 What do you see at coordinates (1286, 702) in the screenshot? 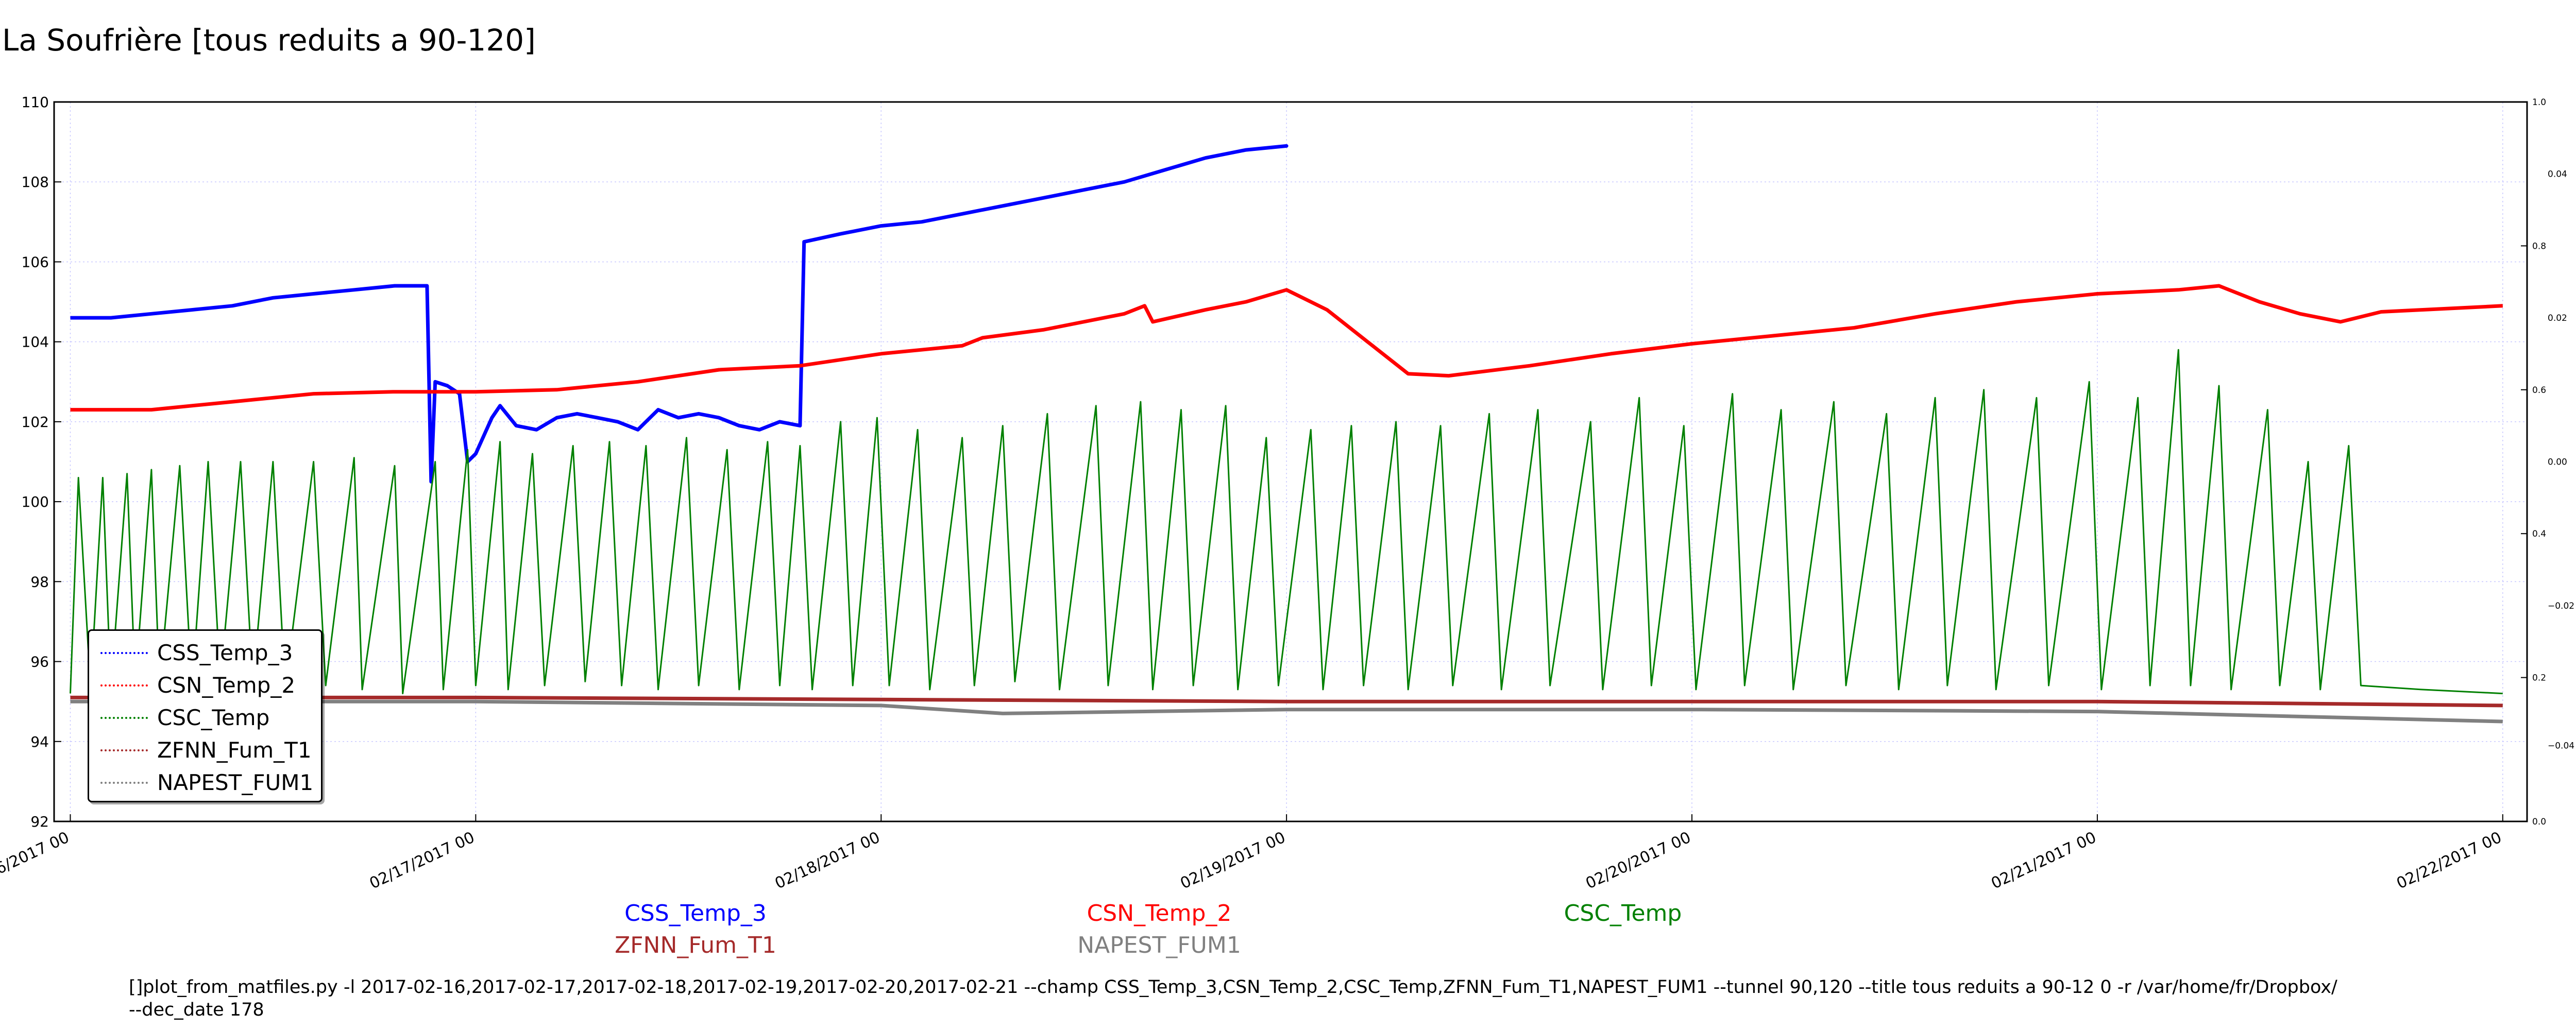
I see `series-line-zfnn-fum-t1` at bounding box center [1286, 702].